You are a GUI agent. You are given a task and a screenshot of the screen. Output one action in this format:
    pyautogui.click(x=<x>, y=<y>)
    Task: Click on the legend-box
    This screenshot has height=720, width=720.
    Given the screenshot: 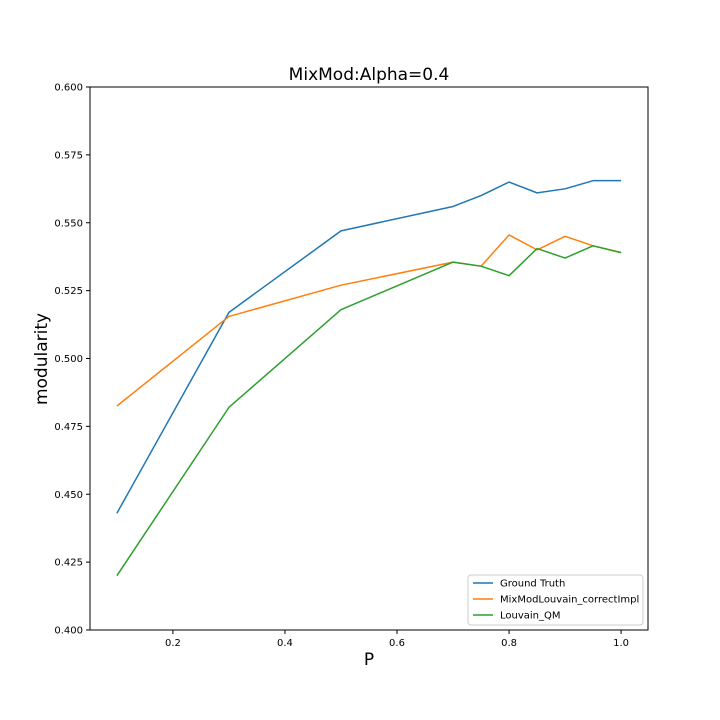 What is the action you would take?
    pyautogui.click(x=555, y=600)
    